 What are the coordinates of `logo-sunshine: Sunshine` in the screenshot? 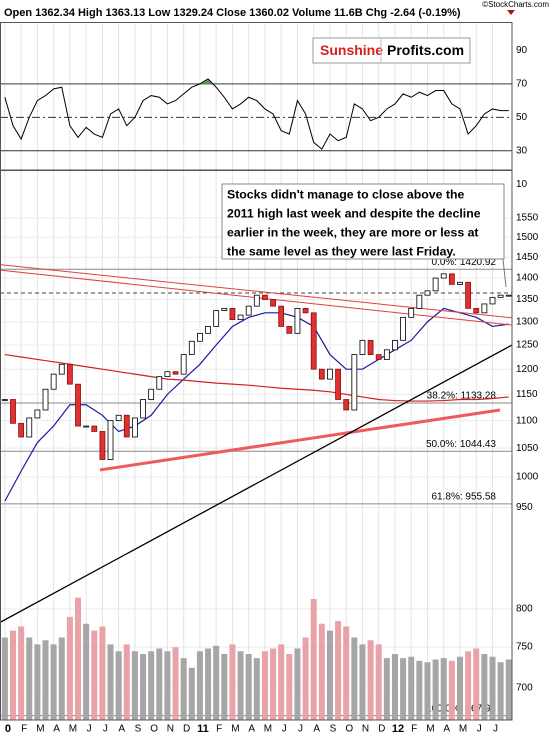 It's located at (351, 50).